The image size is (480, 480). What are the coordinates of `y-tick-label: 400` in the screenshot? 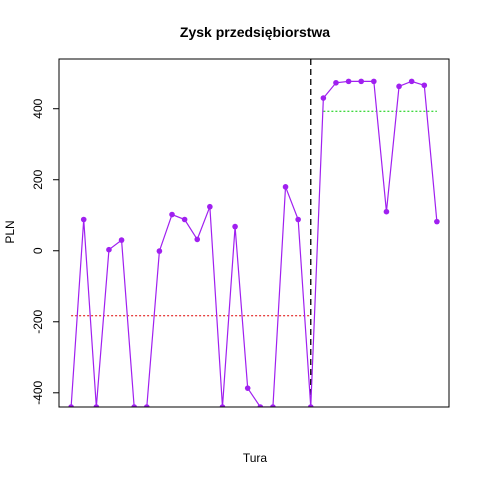 It's located at (38, 108).